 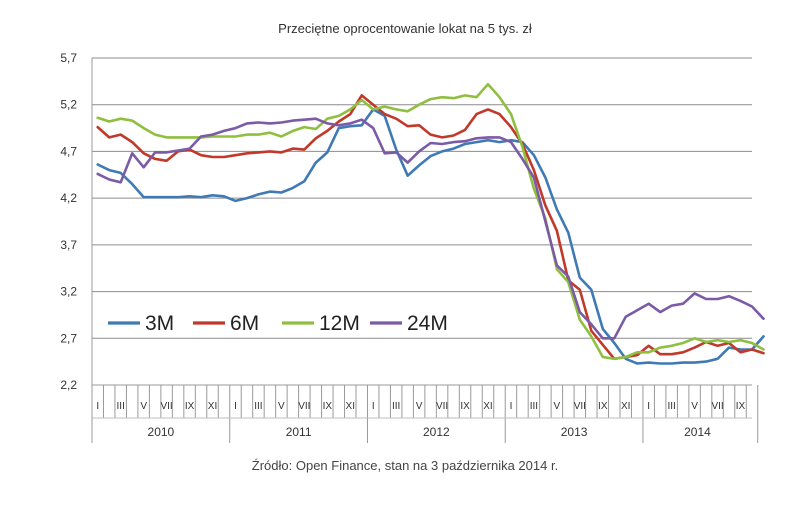 I want to click on year-label: 2014, so click(x=697, y=432).